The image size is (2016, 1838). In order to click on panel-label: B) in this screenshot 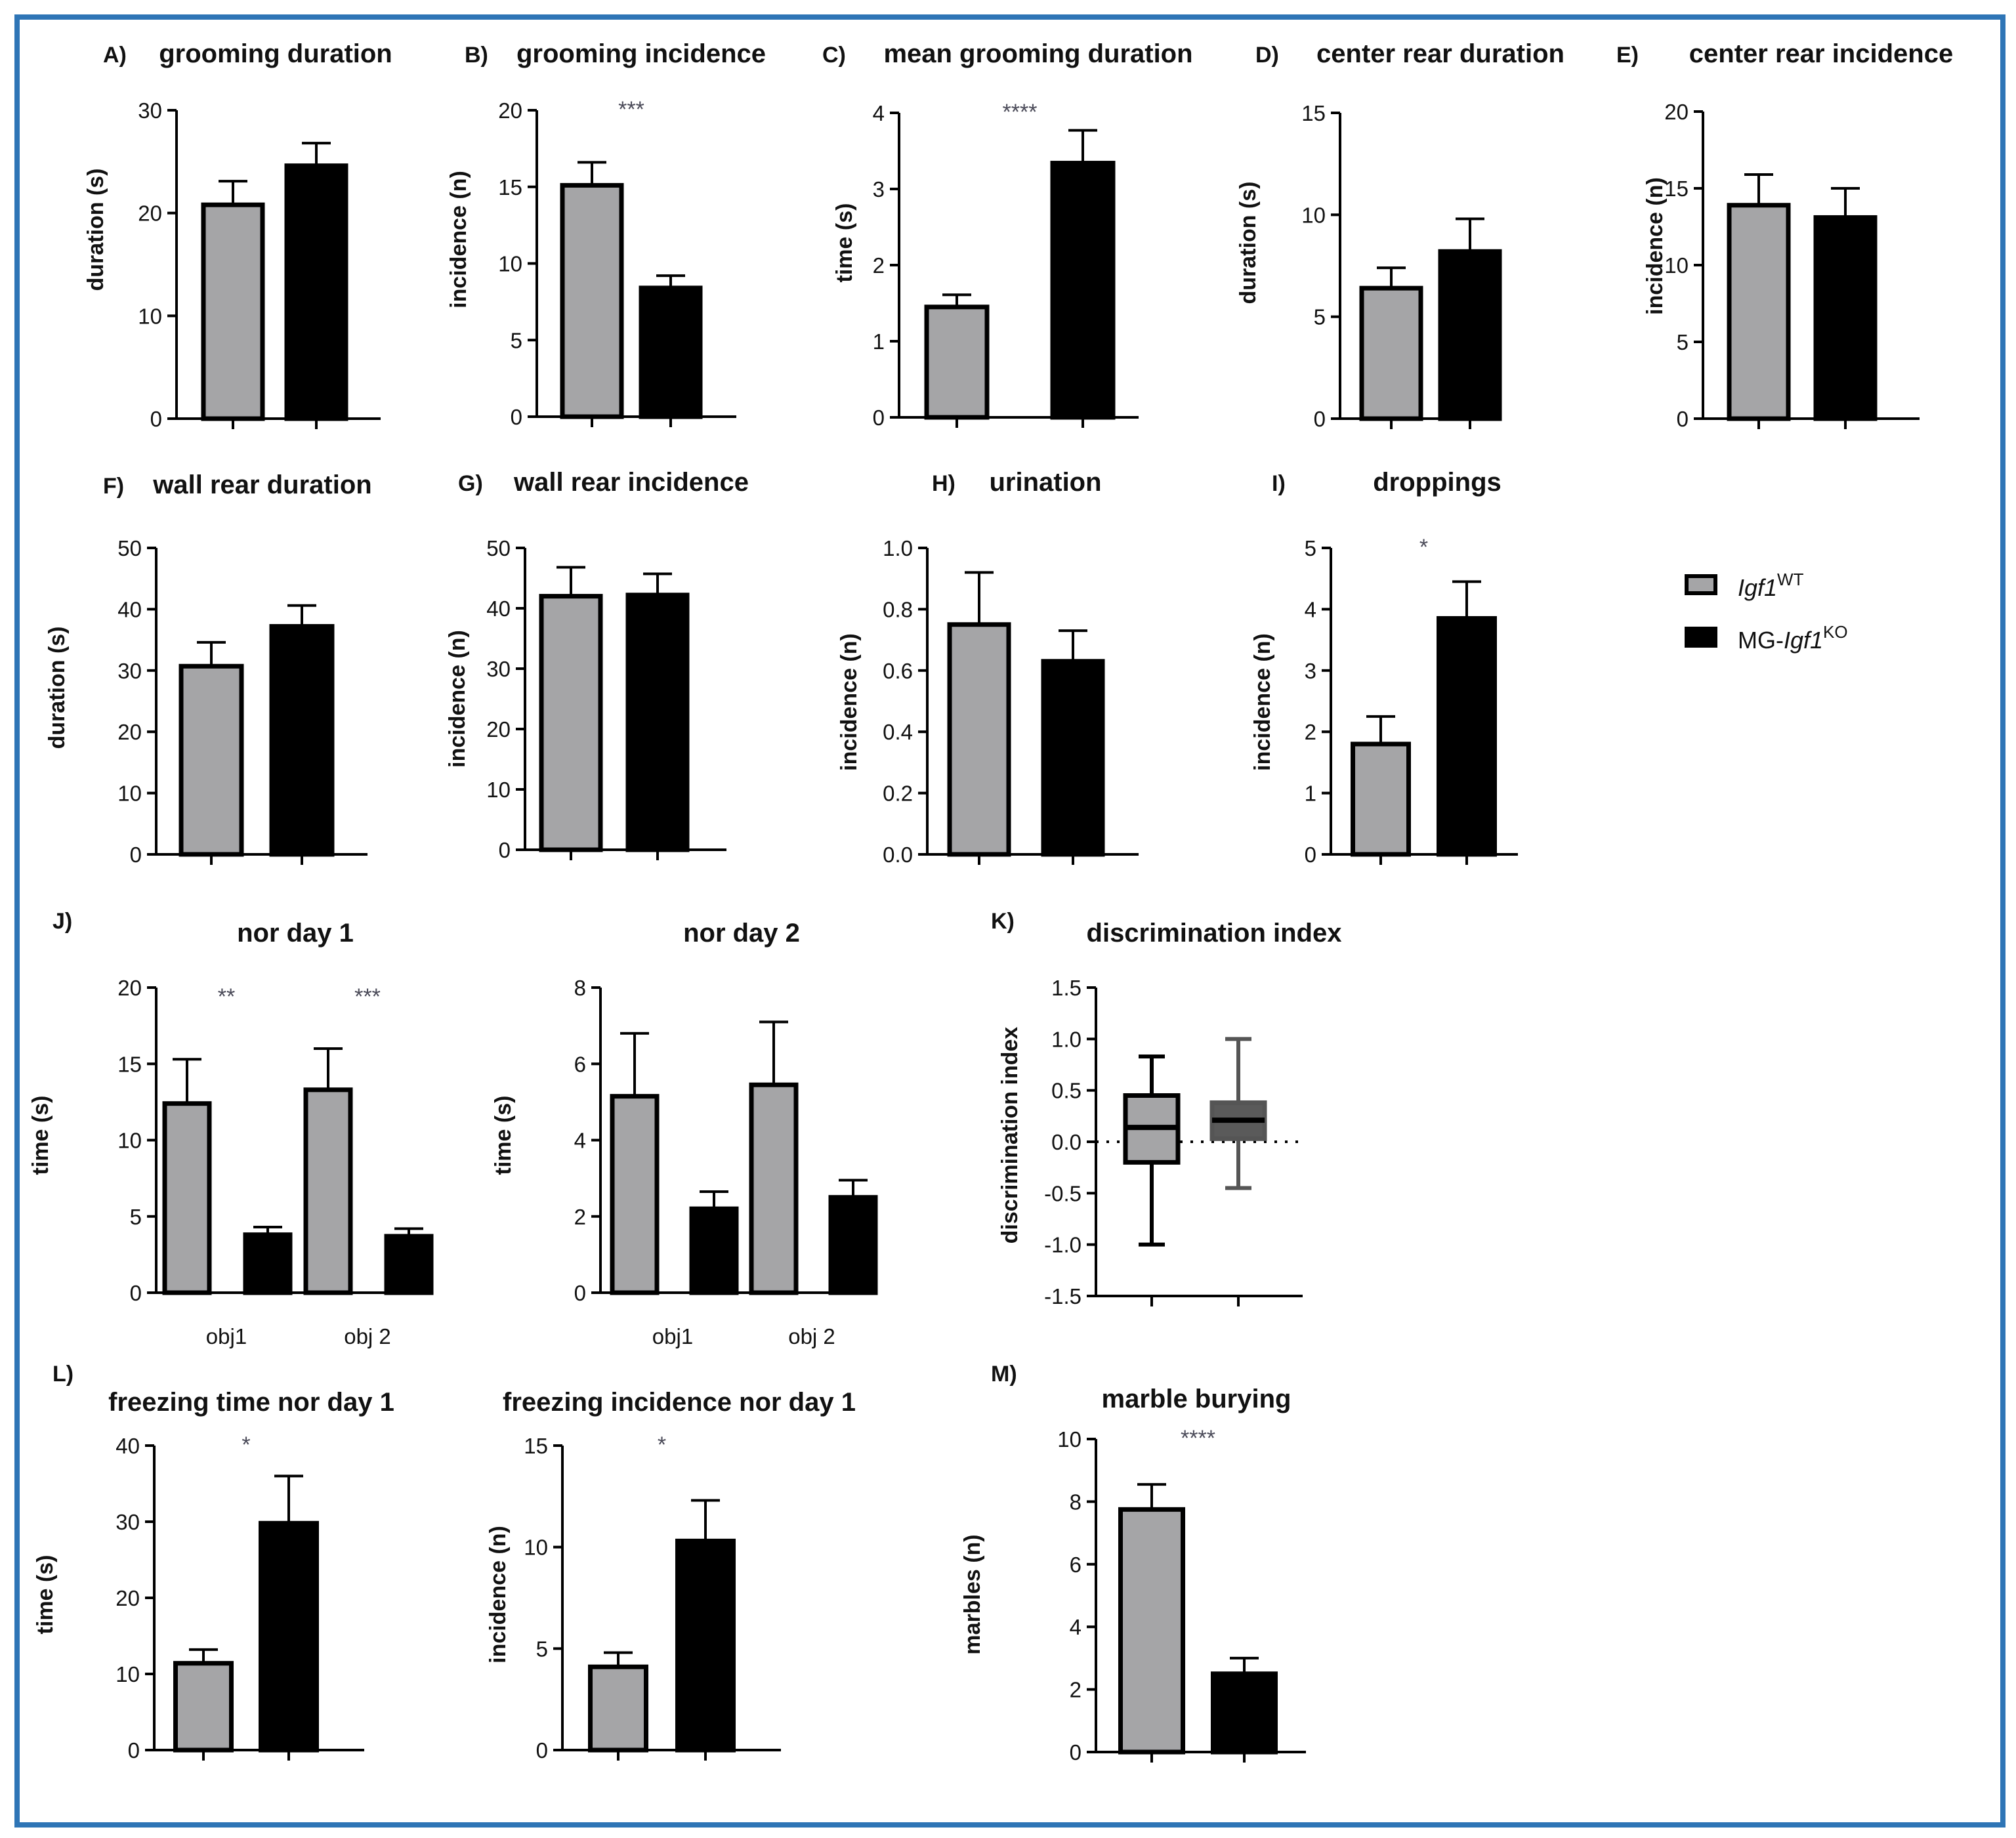, I will do `click(476, 55)`.